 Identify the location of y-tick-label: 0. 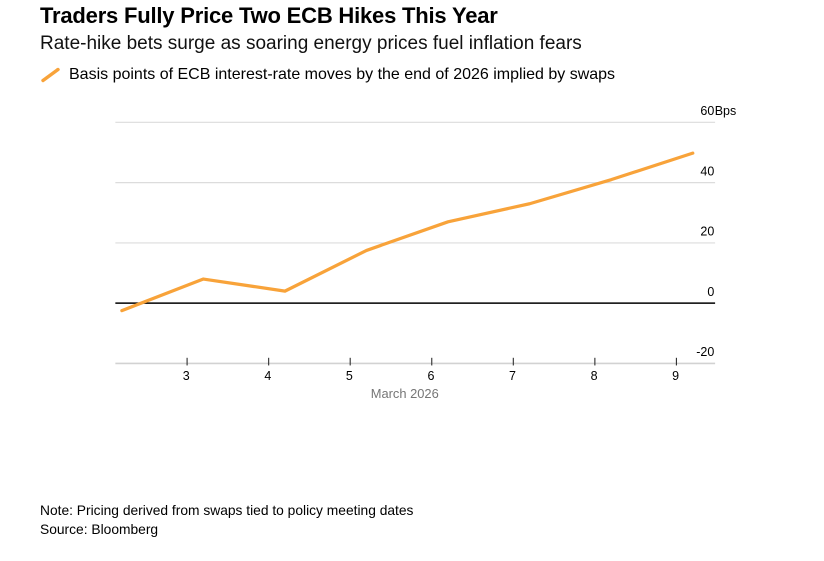
(710, 292).